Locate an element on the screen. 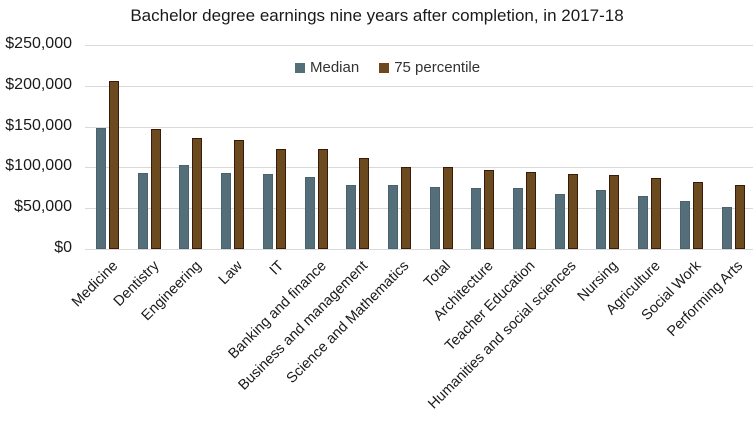 The height and width of the screenshot is (439, 754). y-tick-label: $50,000 is located at coordinates (43, 206).